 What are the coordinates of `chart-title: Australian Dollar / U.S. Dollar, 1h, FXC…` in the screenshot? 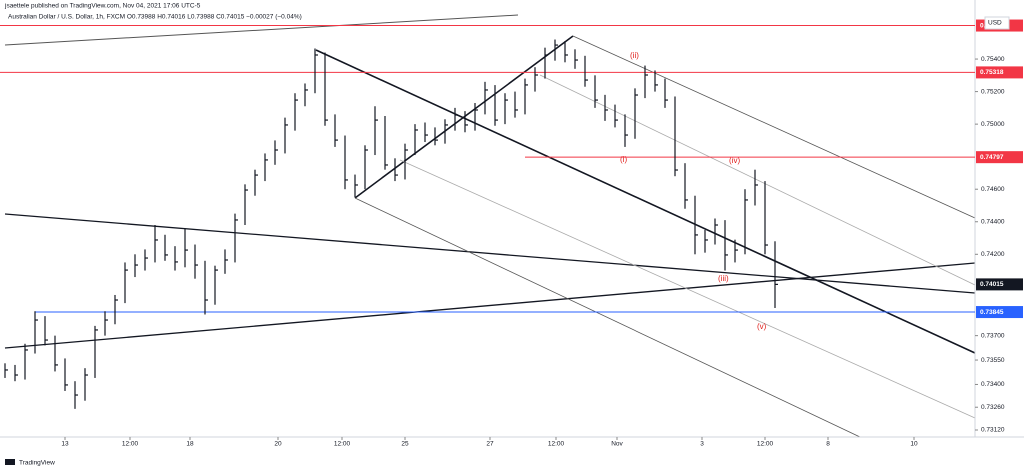 It's located at (155, 17).